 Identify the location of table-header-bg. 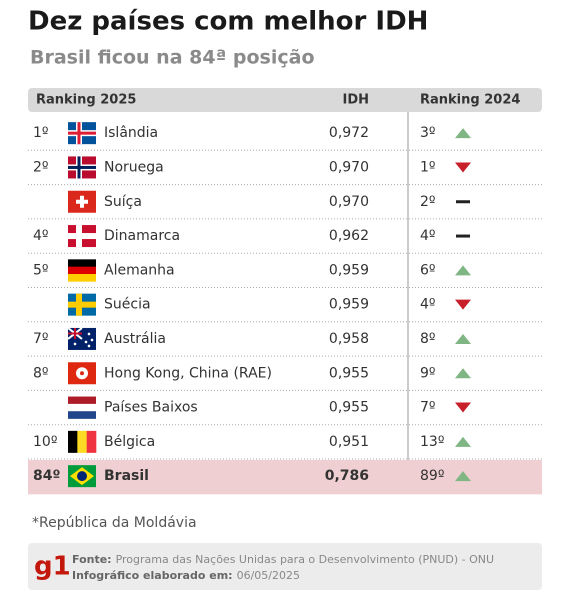
(285, 100).